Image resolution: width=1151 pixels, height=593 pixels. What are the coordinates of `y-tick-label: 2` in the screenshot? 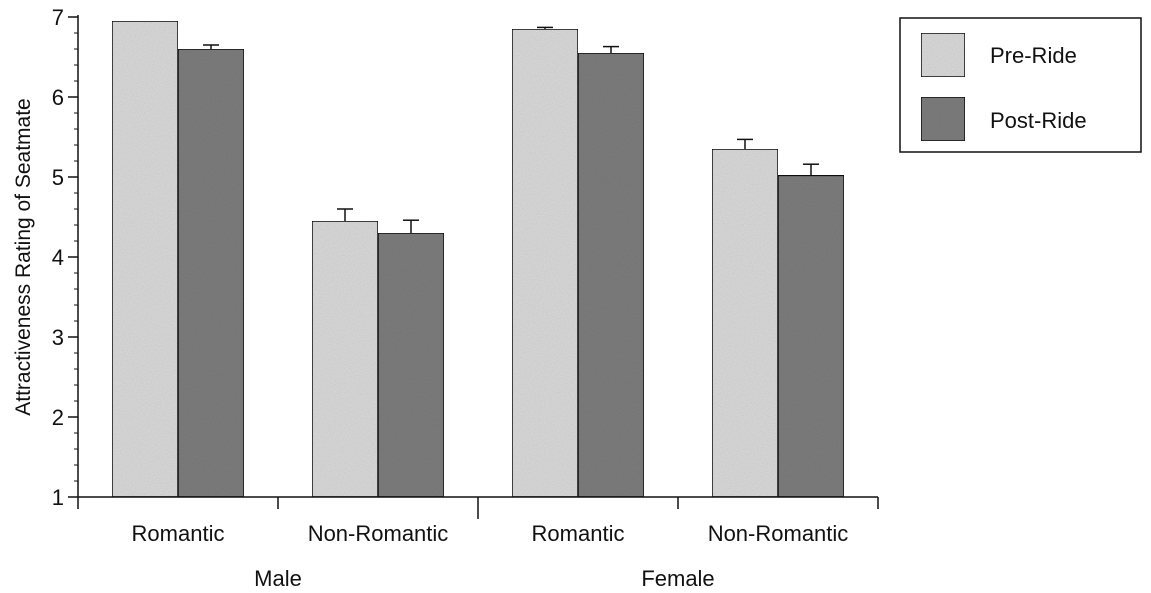 It's located at (58, 417).